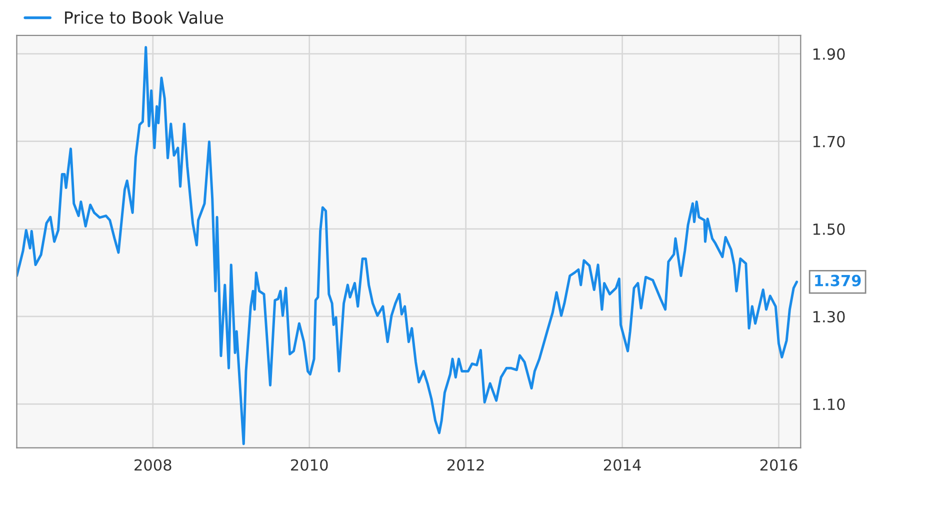 The height and width of the screenshot is (506, 931). I want to click on x-tick-label: 2008, so click(153, 465).